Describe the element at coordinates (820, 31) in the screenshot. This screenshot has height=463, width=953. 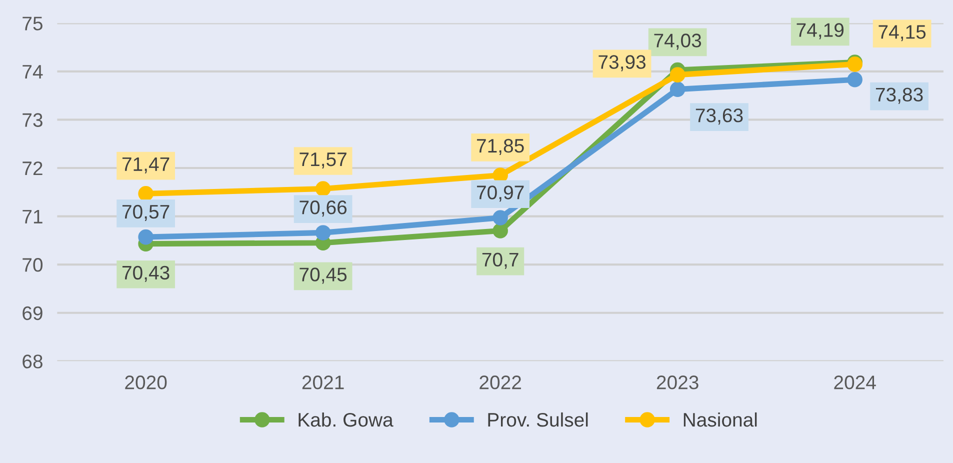
I see `data-label: 74,19` at that location.